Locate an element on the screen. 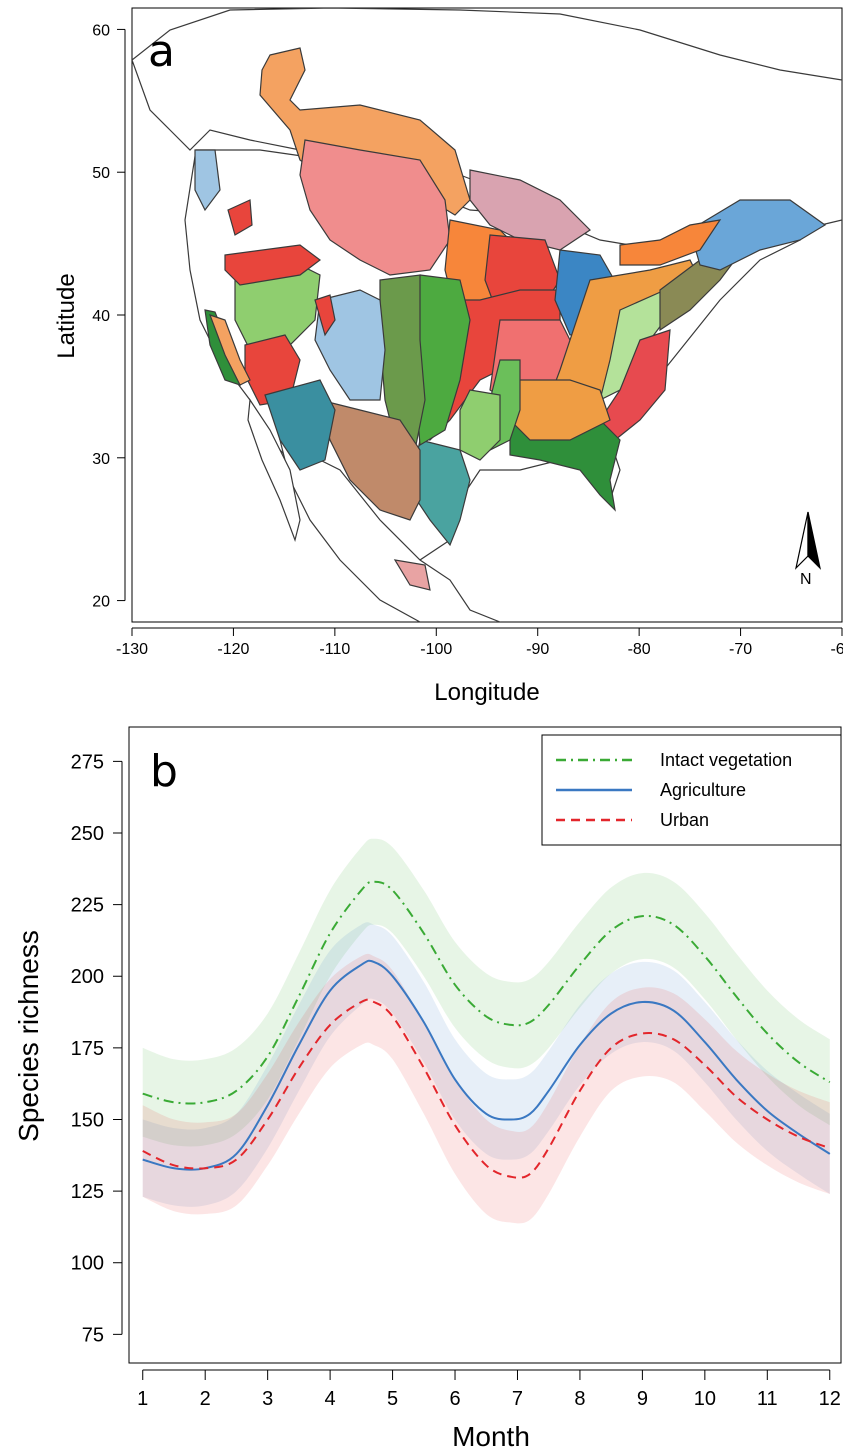  richness-tick-label: 175 is located at coordinates (87, 1049).